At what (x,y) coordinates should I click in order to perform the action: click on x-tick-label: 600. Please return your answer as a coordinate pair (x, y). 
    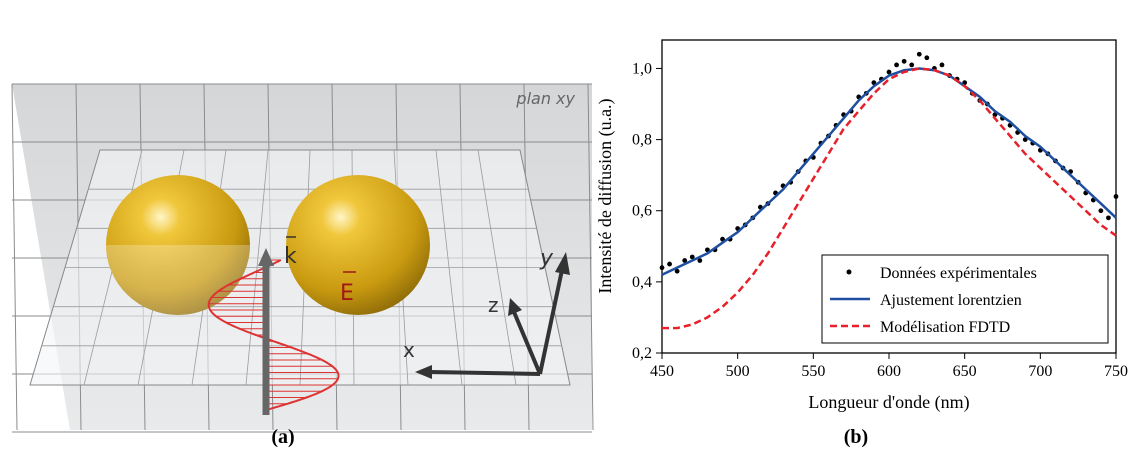
    Looking at the image, I should click on (889, 371).